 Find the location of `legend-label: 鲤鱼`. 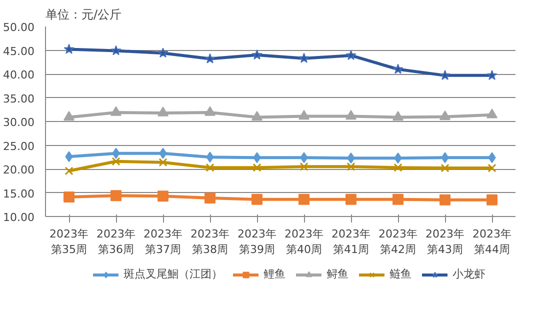

legend-label: 鲤鱼 is located at coordinates (275, 274).